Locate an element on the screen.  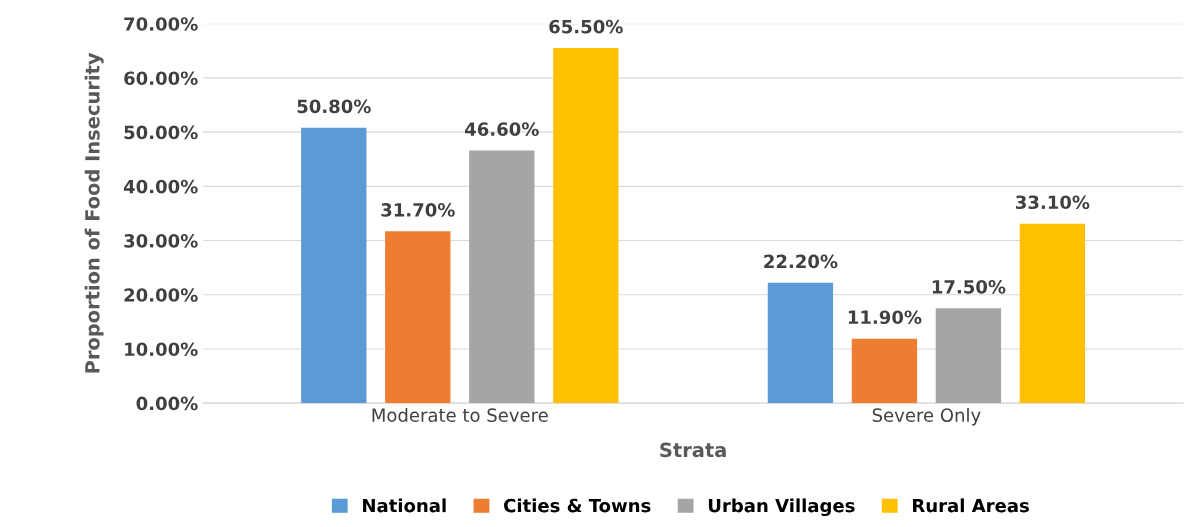
data-label: 33.10% is located at coordinates (1053, 202).